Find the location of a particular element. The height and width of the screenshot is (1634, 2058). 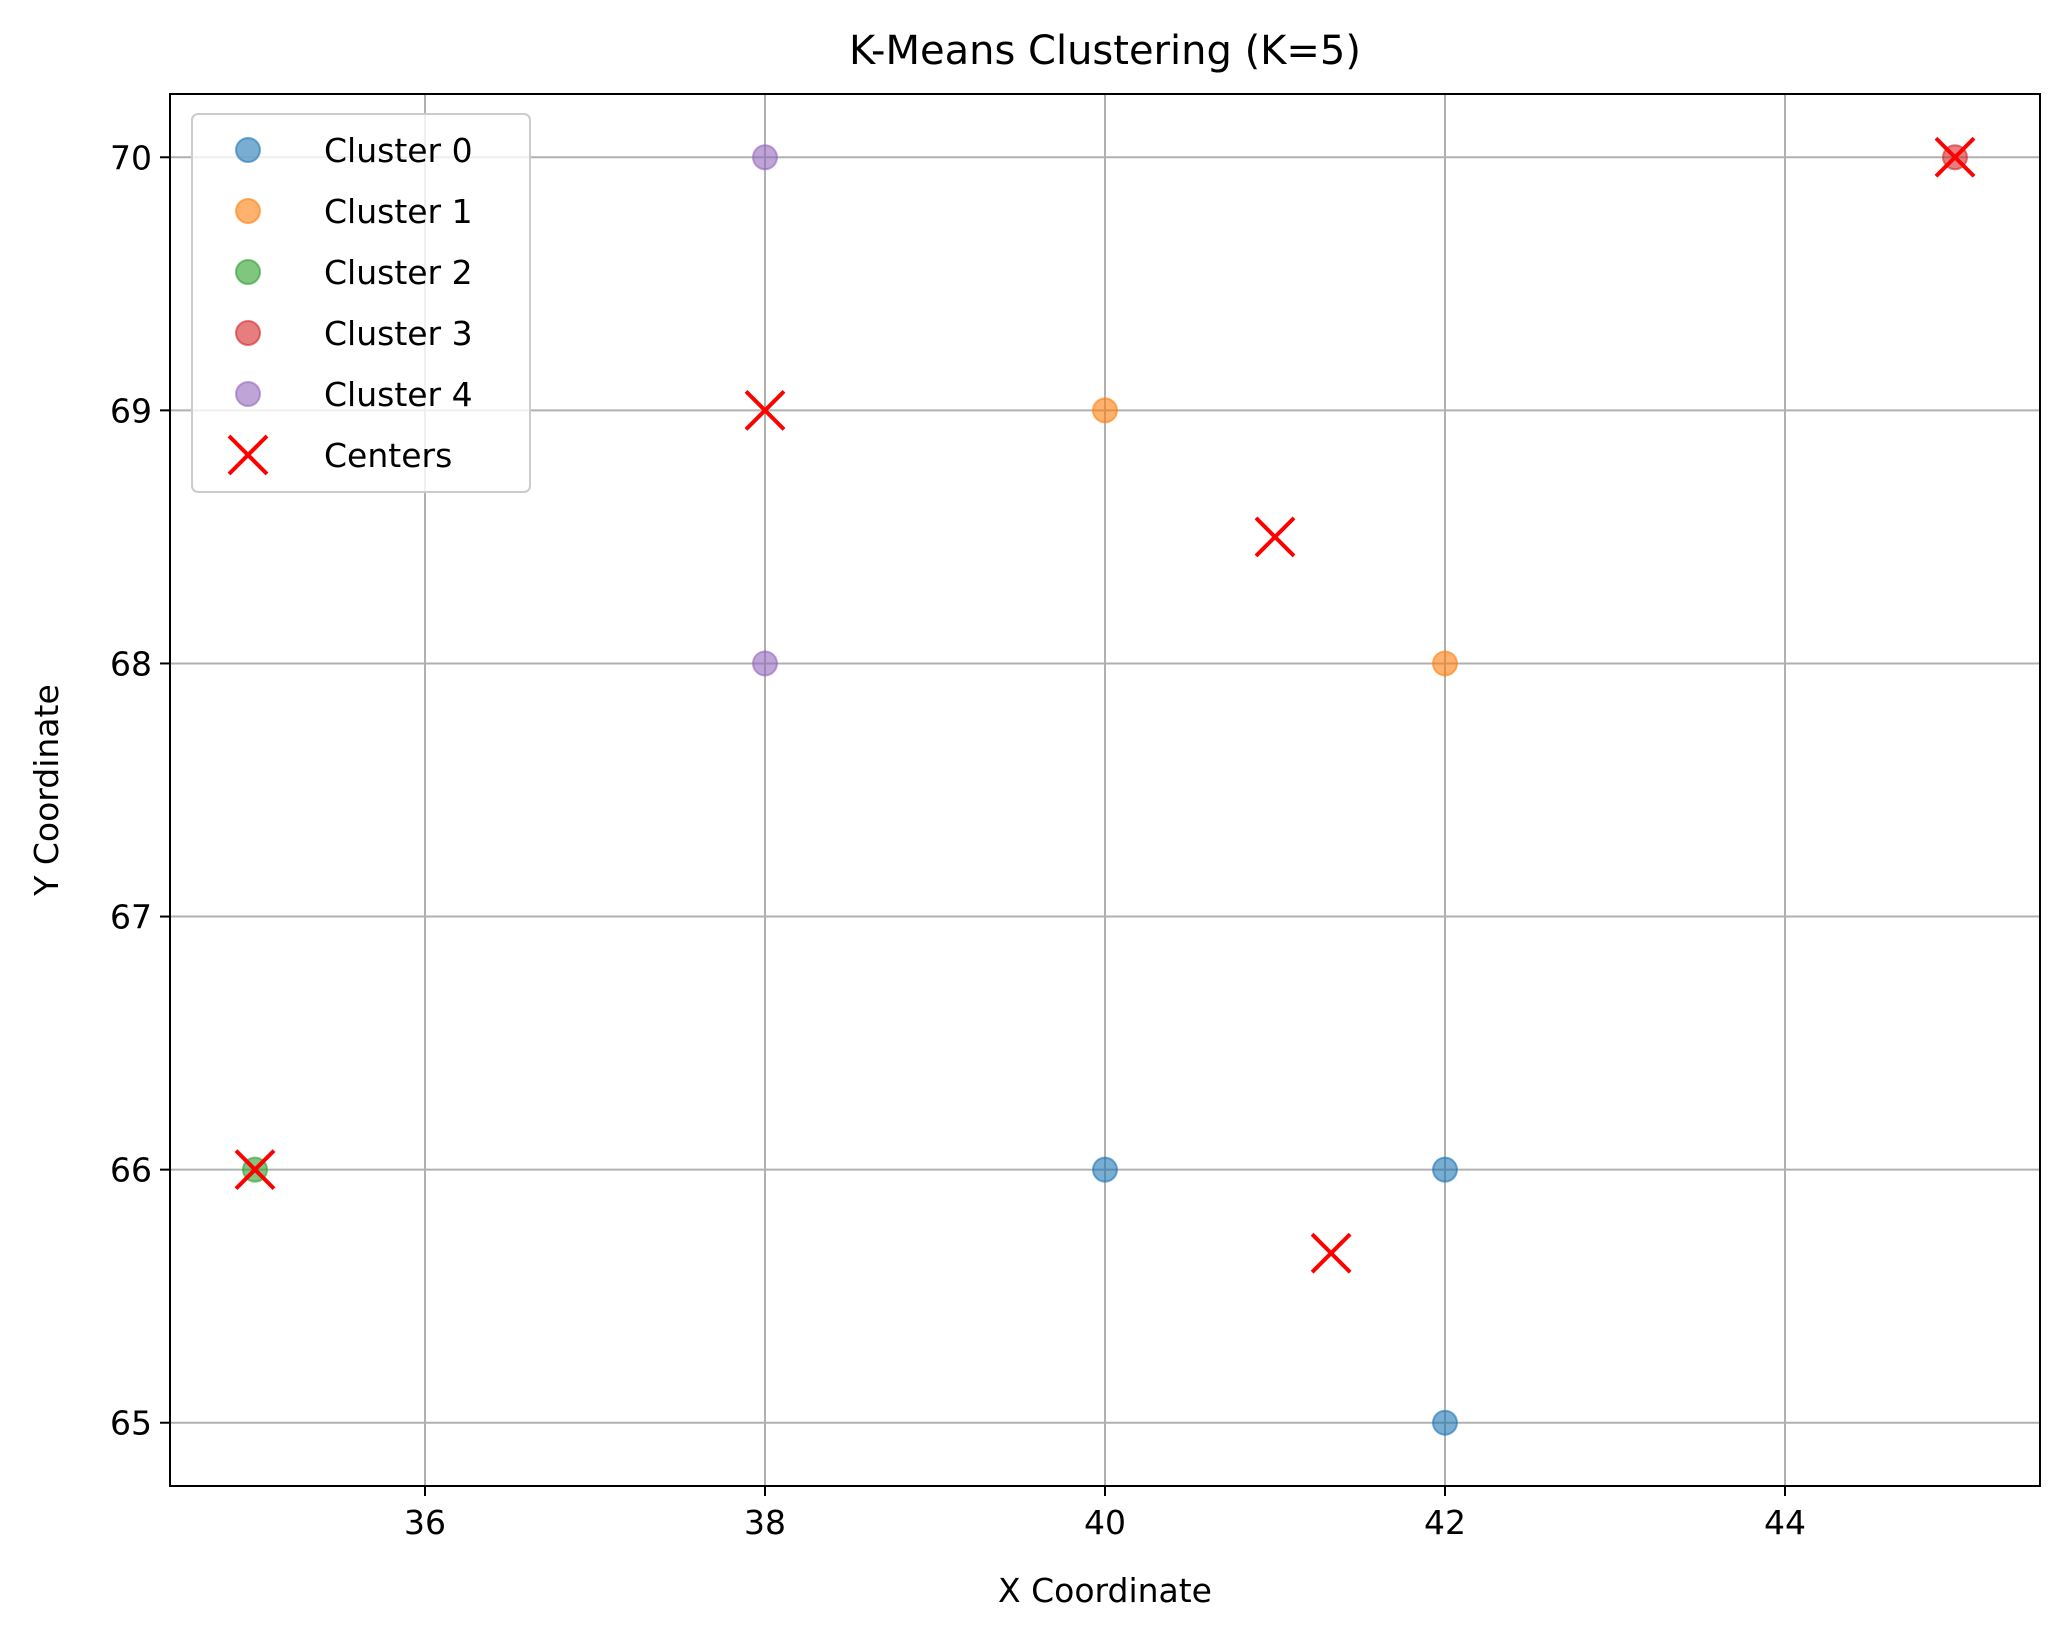

y-tick-label: 70 is located at coordinates (131, 157).